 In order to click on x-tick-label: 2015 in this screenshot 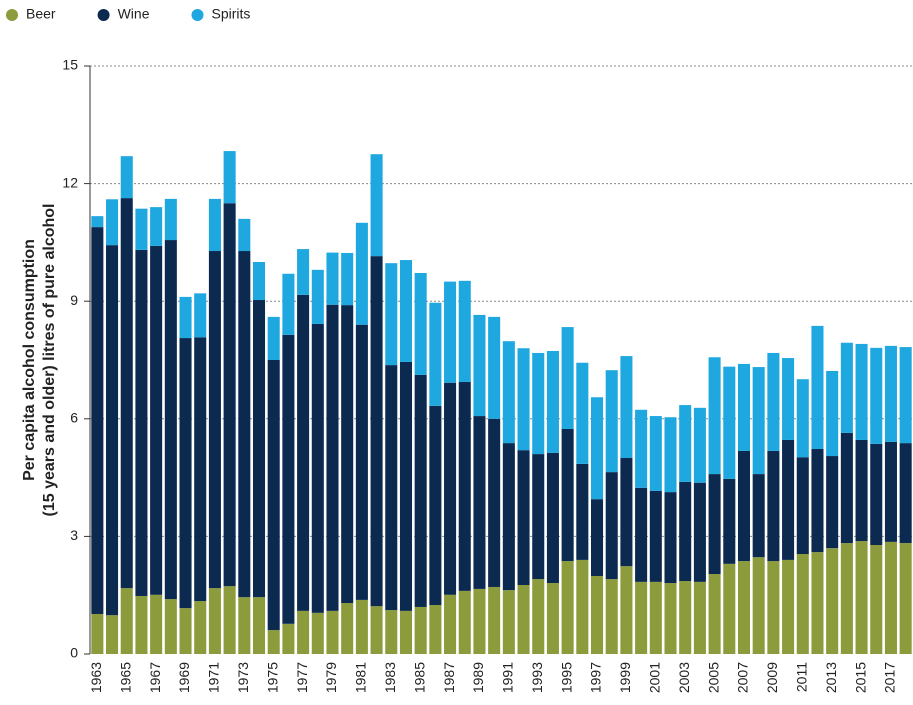, I will do `click(860, 677)`.